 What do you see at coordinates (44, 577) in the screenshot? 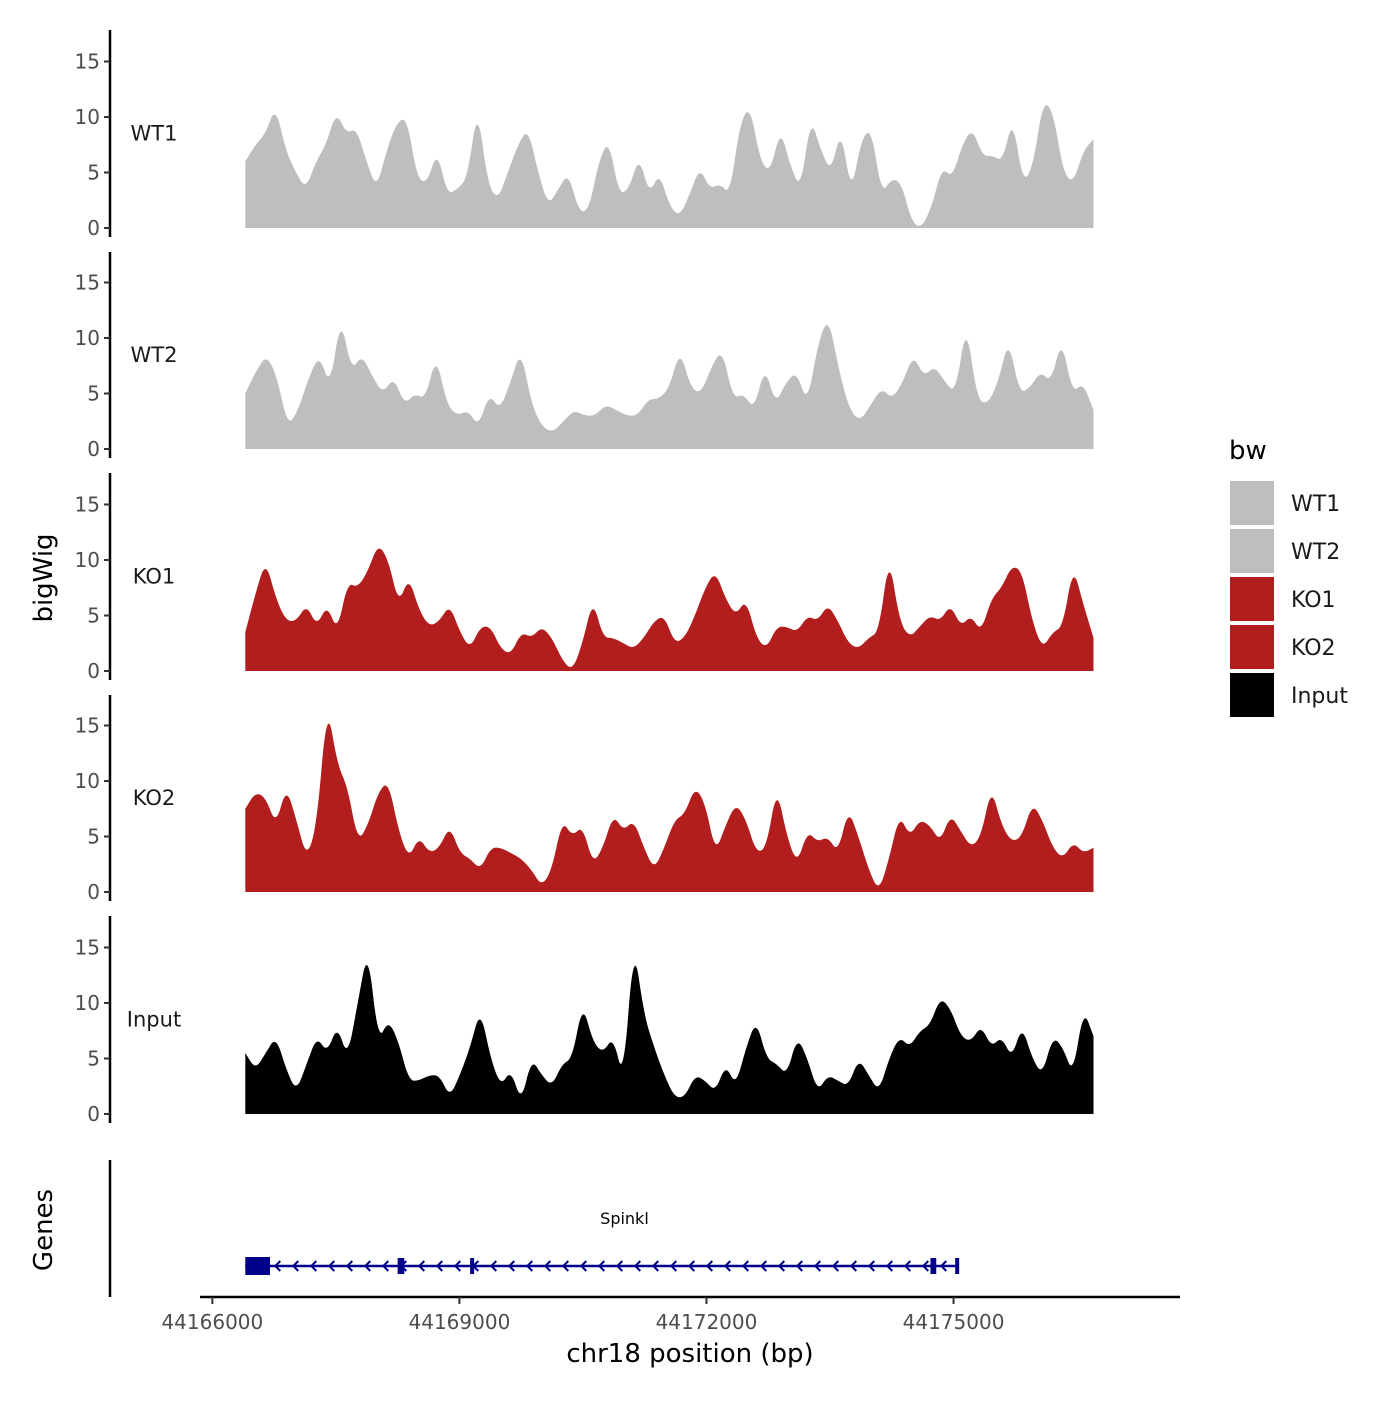
I see `y-axis-title: bigWig` at bounding box center [44, 577].